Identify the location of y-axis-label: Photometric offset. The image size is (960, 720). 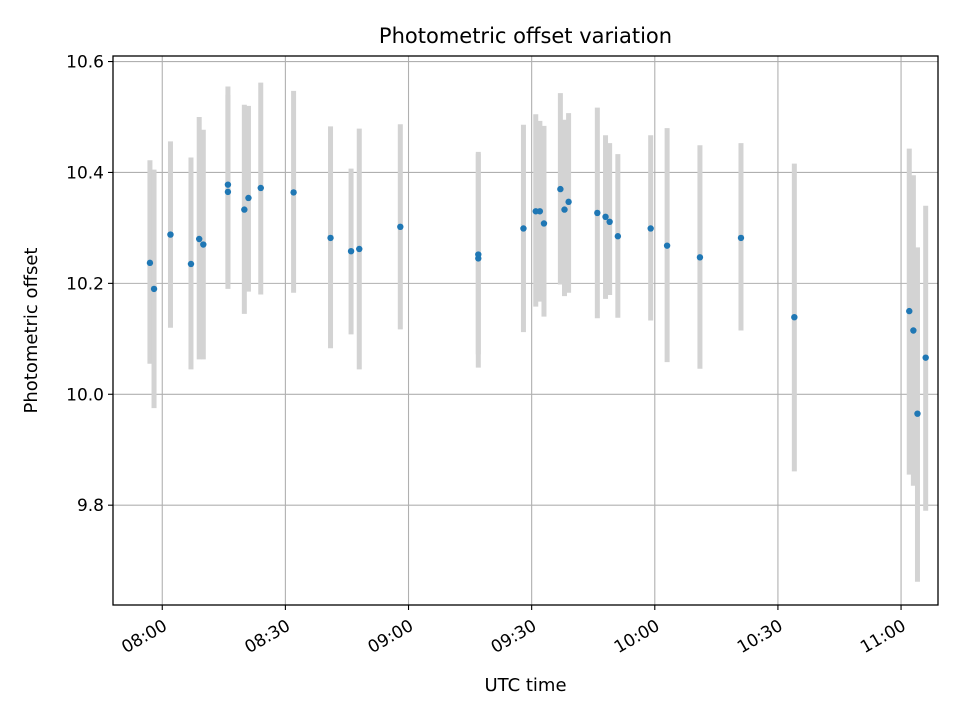
(31, 331).